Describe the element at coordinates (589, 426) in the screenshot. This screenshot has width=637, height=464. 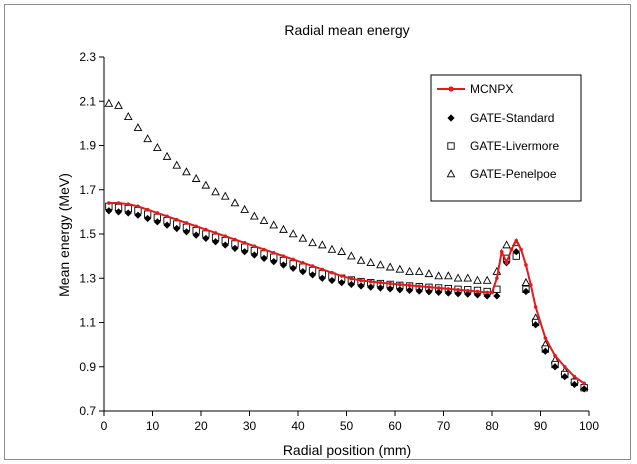
I see `x-tick-label: 100` at that location.